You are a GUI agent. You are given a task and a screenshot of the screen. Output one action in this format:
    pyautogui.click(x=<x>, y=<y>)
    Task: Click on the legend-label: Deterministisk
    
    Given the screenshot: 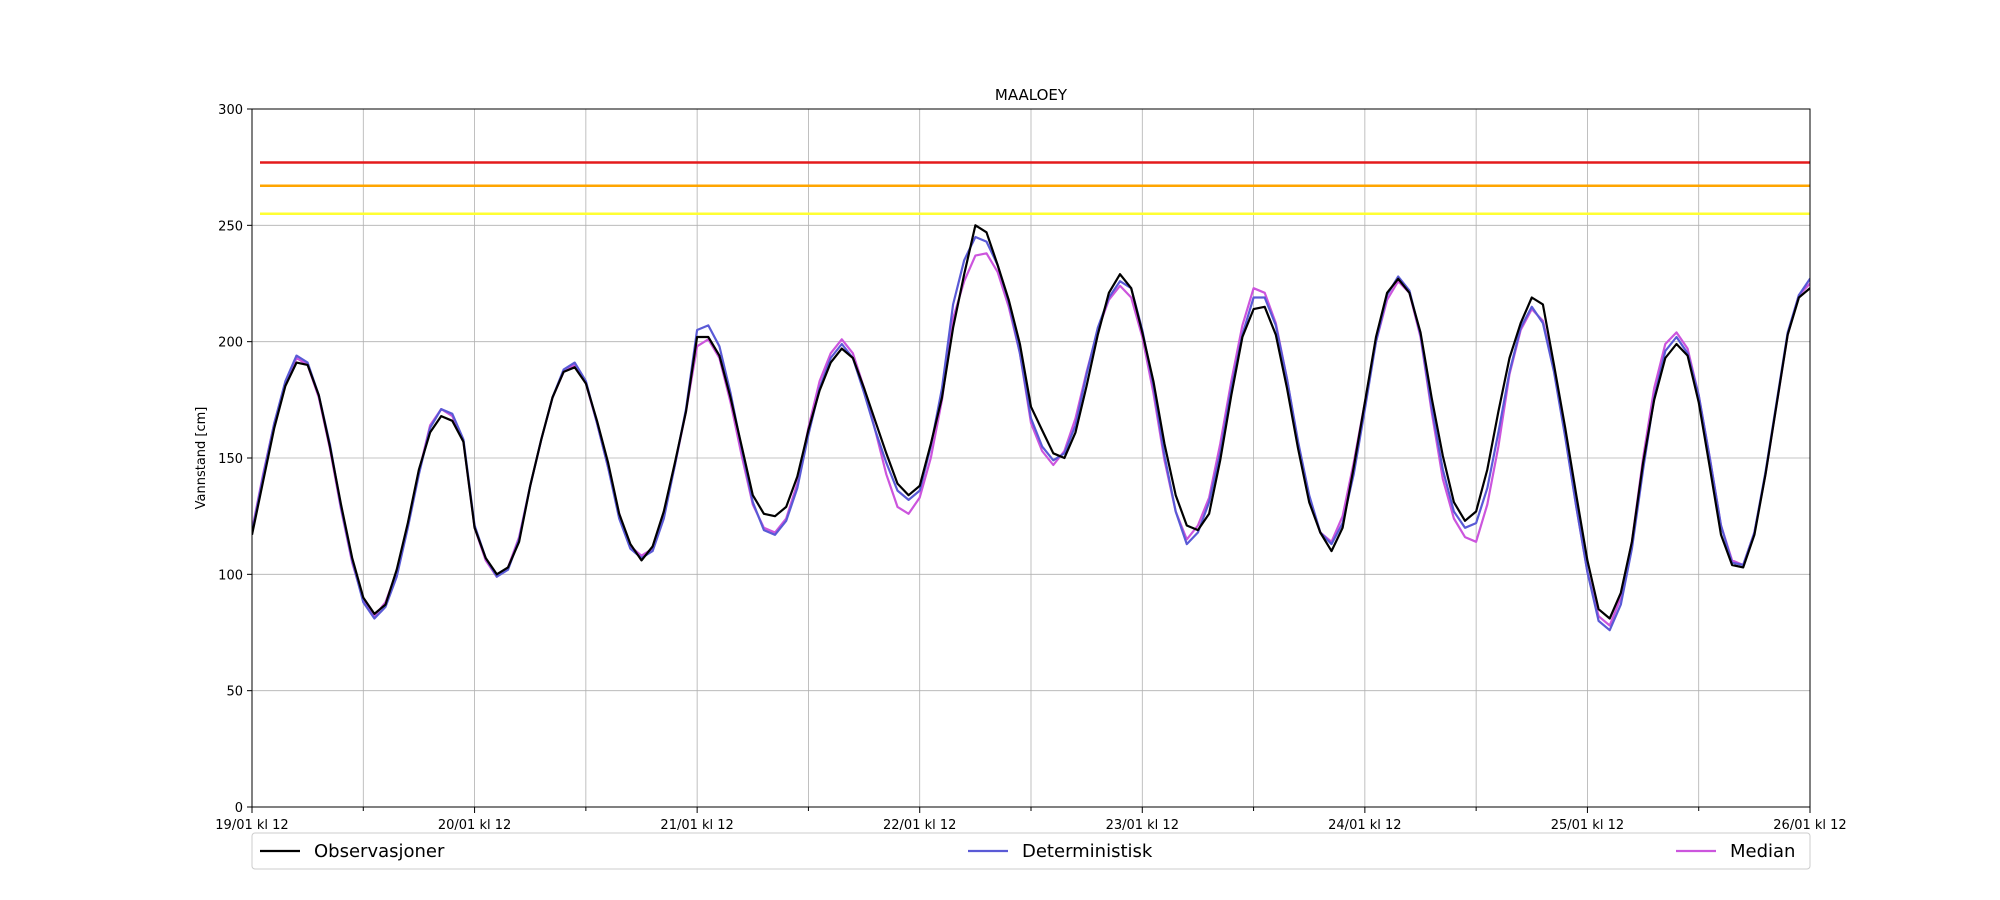 What is the action you would take?
    pyautogui.click(x=1087, y=851)
    